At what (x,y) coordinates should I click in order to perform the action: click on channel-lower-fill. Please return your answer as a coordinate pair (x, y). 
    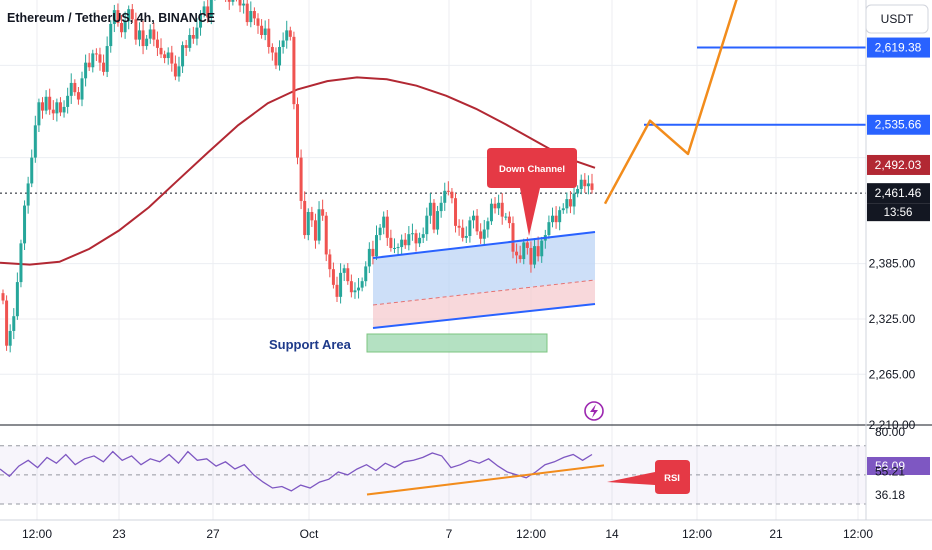
    Looking at the image, I should click on (484, 304).